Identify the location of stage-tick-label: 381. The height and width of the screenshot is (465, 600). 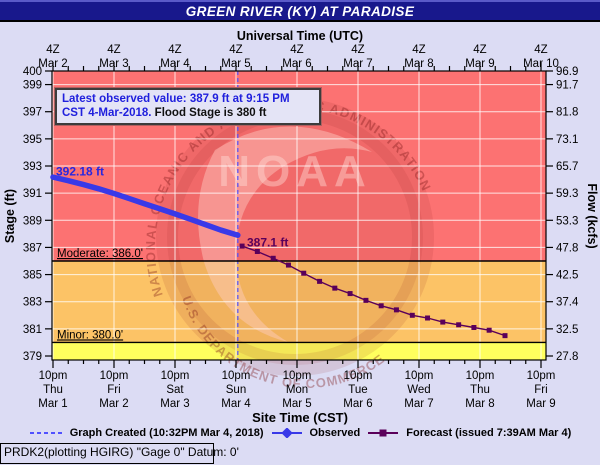
(32, 330).